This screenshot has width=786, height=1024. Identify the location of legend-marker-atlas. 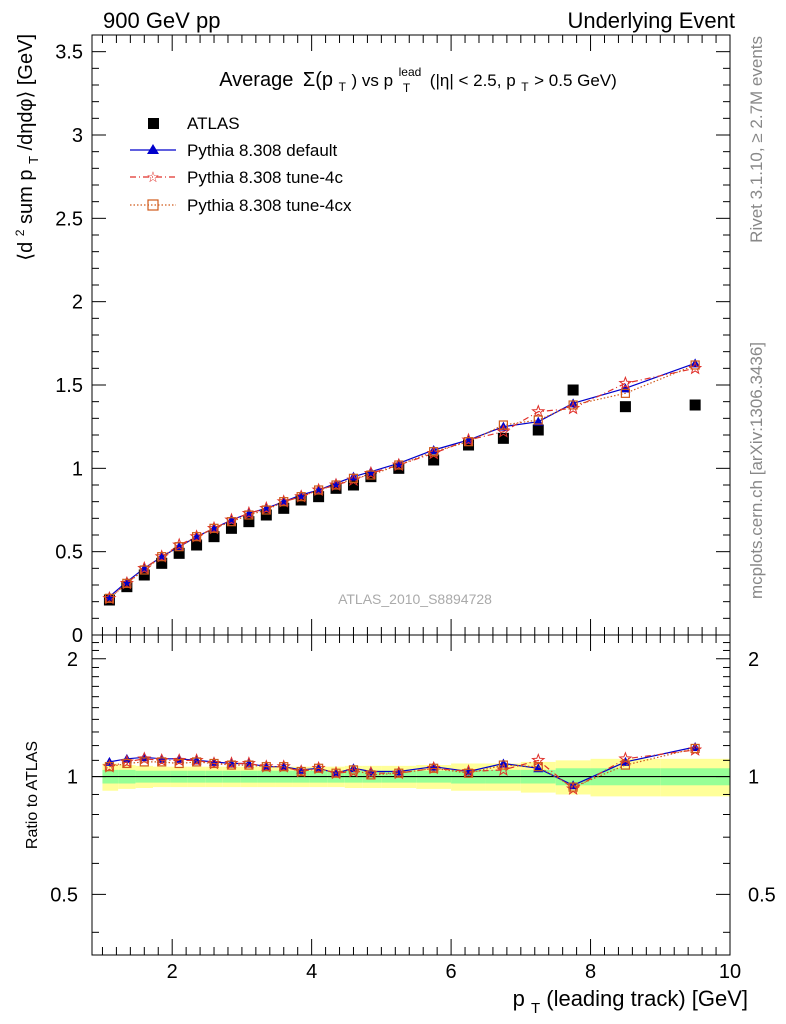
(153, 123).